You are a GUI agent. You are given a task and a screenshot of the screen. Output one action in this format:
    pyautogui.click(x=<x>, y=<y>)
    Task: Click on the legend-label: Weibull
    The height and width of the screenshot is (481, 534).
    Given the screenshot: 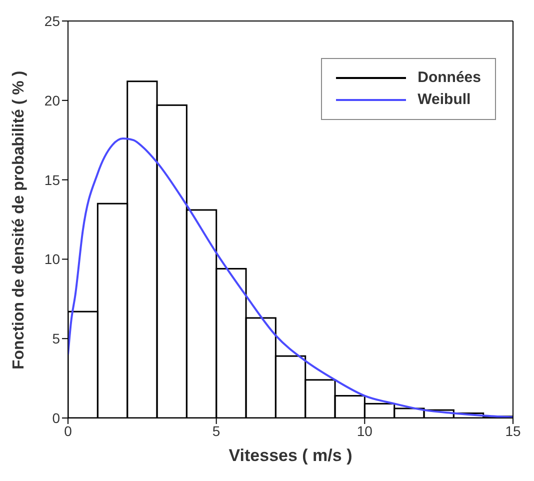 What is the action you would take?
    pyautogui.click(x=444, y=100)
    